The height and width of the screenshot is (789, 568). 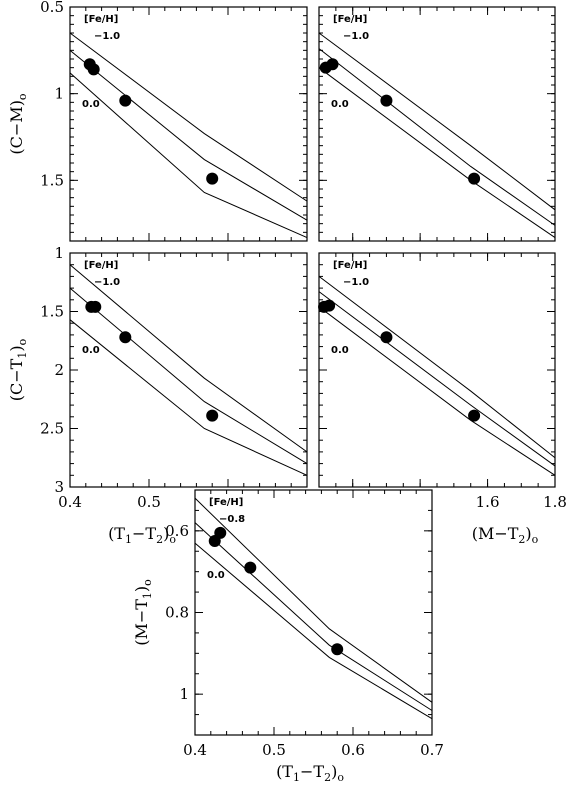 I want to click on x-axis-label: (M−T2)o, so click(x=505, y=535).